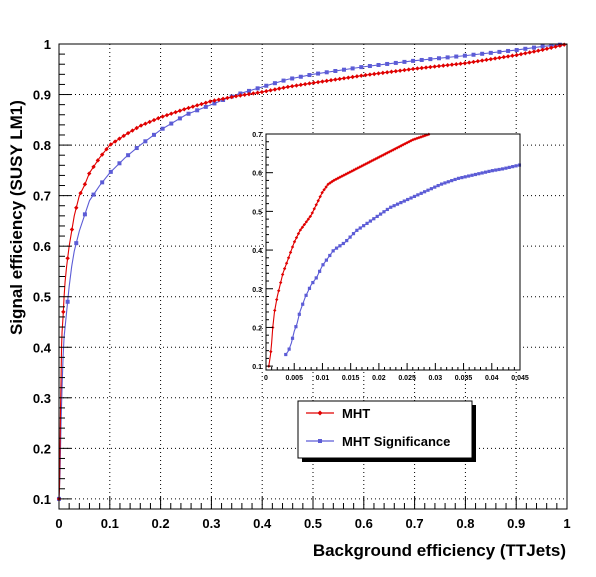 The height and width of the screenshot is (577, 596). I want to click on x-tick-label: 0.8, so click(465, 523).